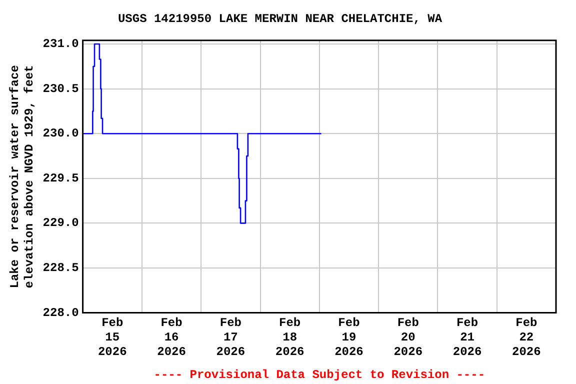 The height and width of the screenshot is (384, 576). I want to click on y-tick-label: 229.5, so click(60, 178).